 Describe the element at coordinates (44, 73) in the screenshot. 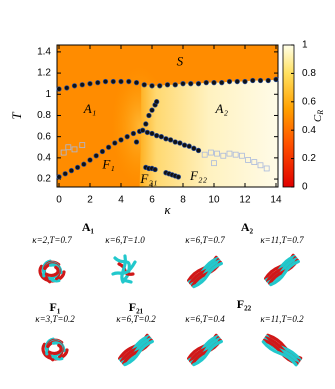

I see `y-tick-label: 1.2` at that location.